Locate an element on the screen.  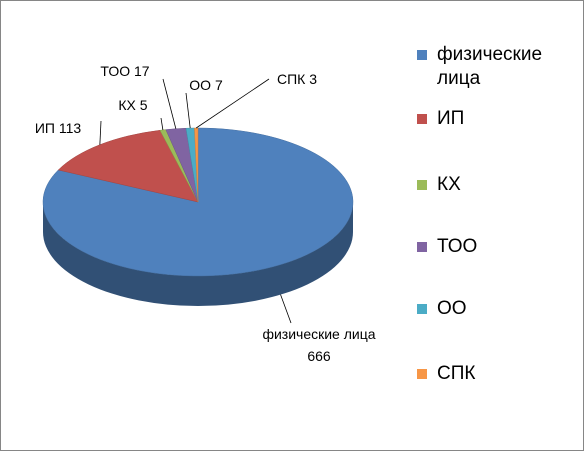
data-label: физические лица 666 is located at coordinates (319, 345).